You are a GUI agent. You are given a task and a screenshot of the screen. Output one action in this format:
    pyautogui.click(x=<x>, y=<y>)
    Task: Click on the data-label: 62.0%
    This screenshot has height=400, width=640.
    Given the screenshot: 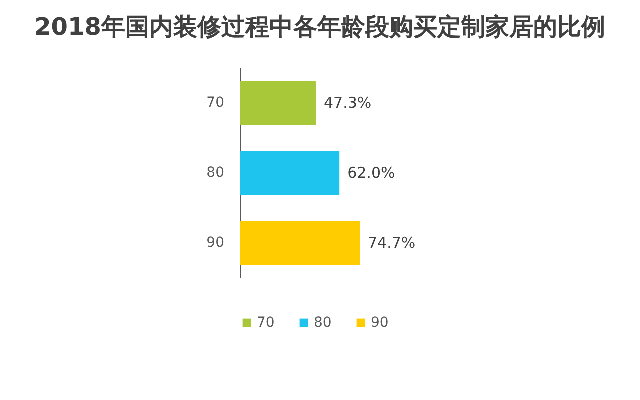 What is the action you would take?
    pyautogui.click(x=372, y=173)
    